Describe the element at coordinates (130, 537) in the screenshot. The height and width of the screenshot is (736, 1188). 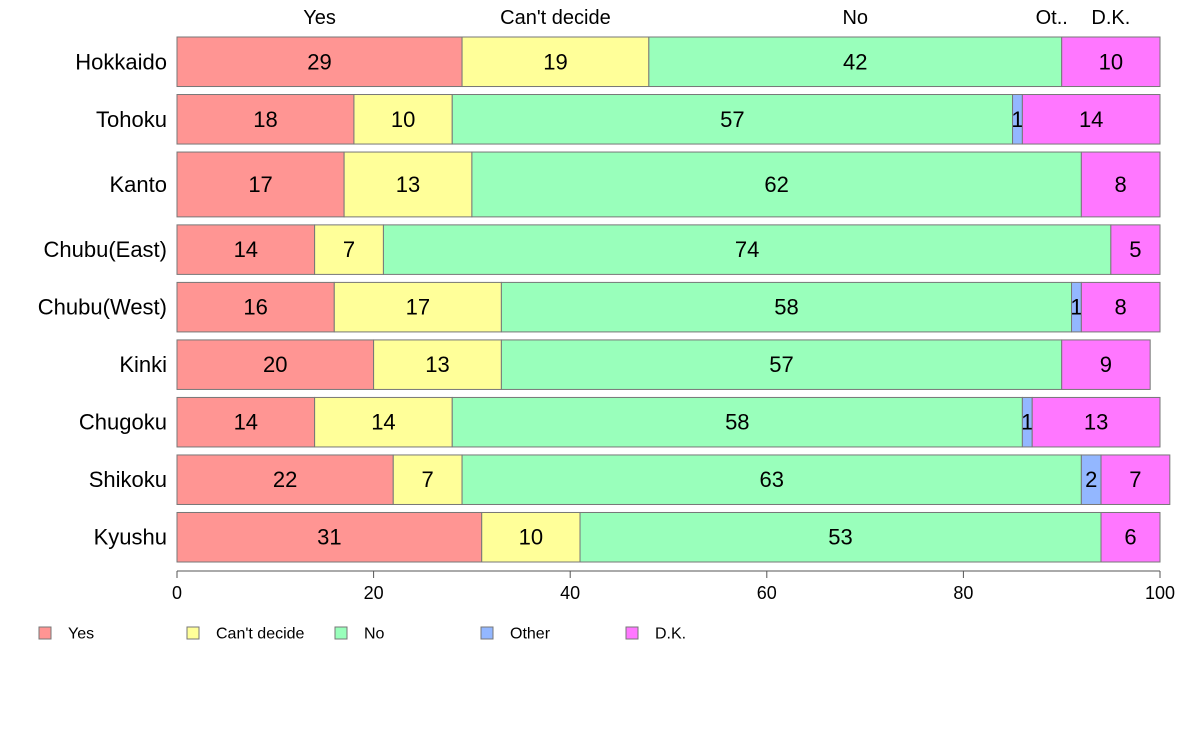
I see `category-label: Kyushu` at that location.